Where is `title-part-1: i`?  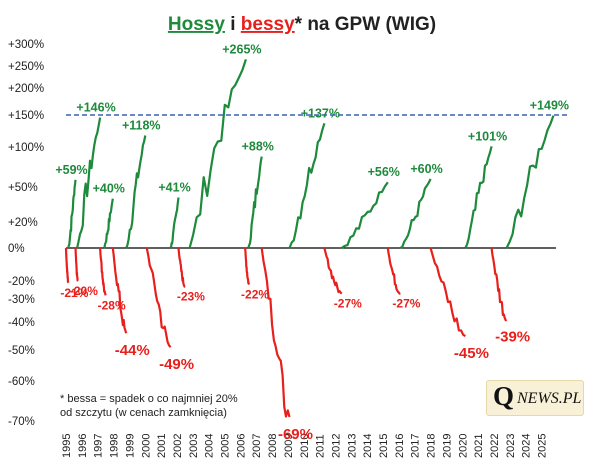
title-part-1: i is located at coordinates (233, 24).